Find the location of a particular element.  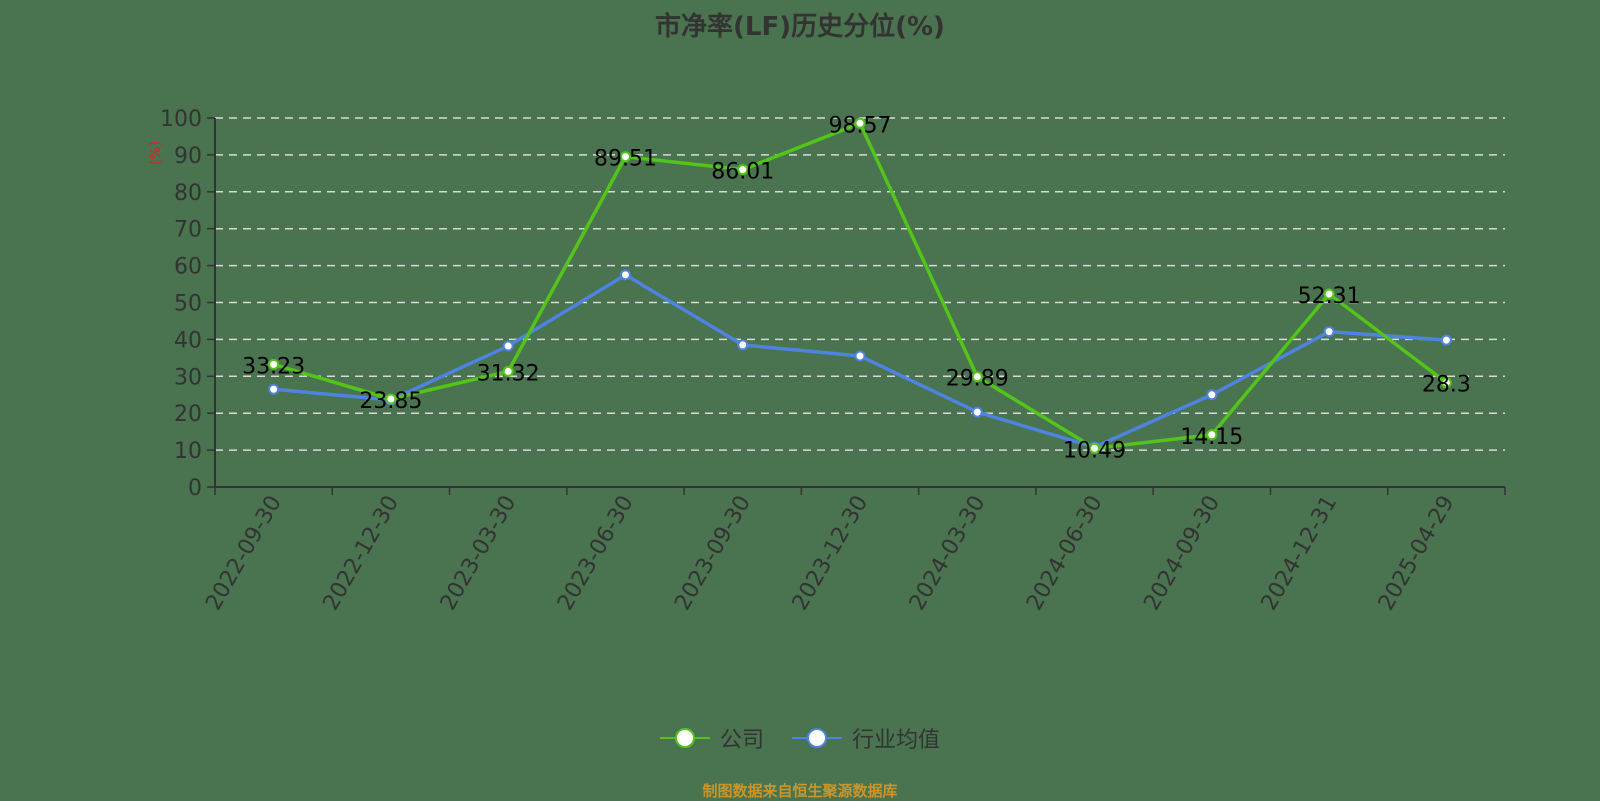

data-label: 86.01 is located at coordinates (742, 172).